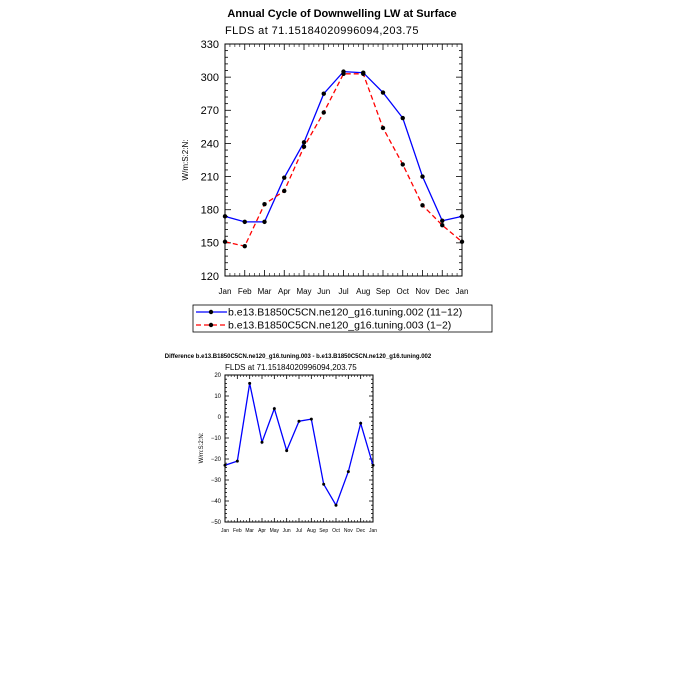 Image resolution: width=675 pixels, height=675 pixels. I want to click on chart1-subtitle: FLDS at 71.15184020996094,203.75, so click(322, 31).